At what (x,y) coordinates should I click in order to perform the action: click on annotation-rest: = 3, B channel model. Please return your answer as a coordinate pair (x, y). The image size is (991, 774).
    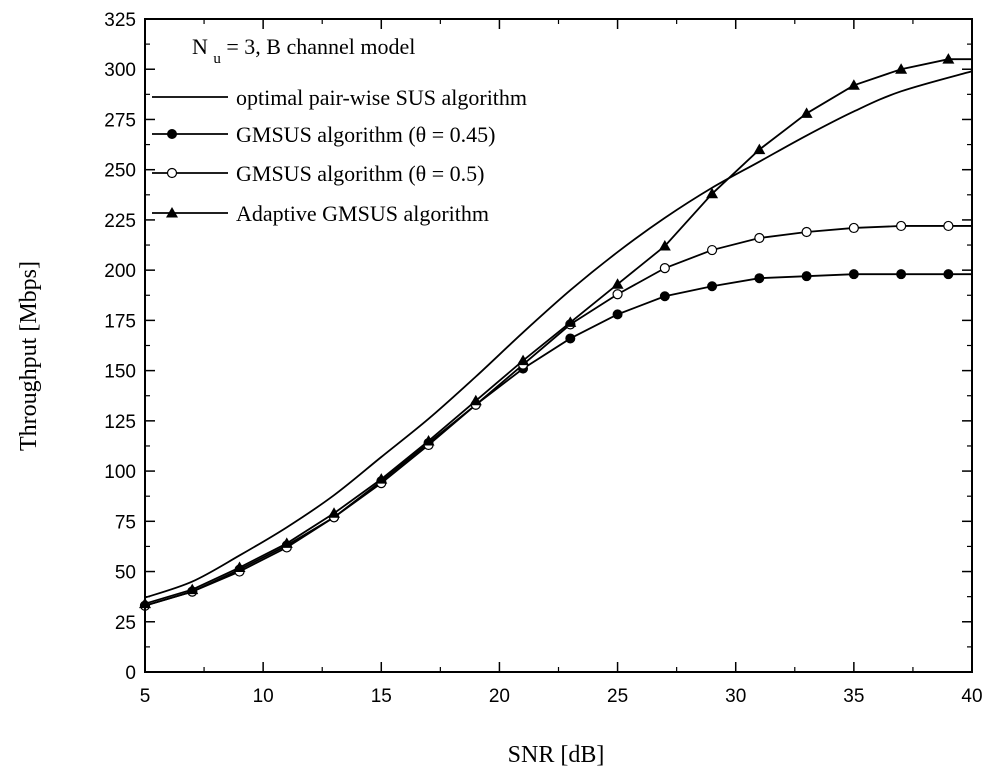
    Looking at the image, I should click on (320, 46).